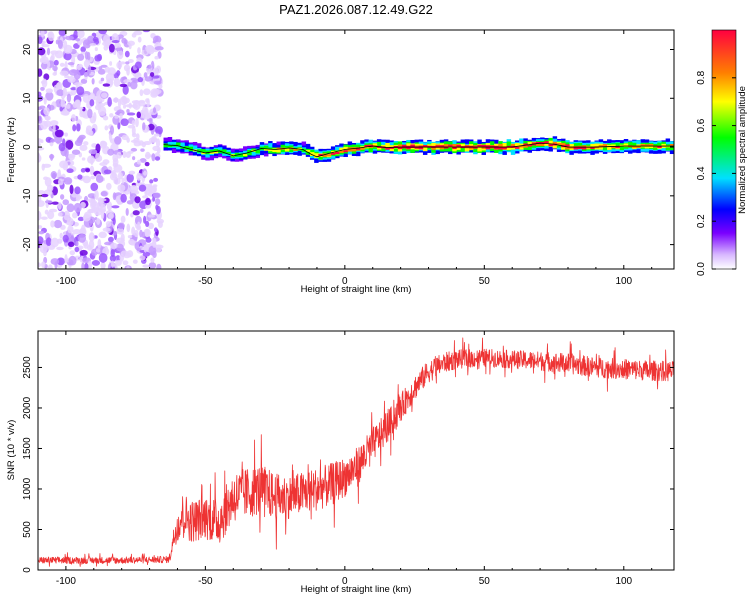  What do you see at coordinates (345, 581) in the screenshot?
I see `x-tick-label: 0` at bounding box center [345, 581].